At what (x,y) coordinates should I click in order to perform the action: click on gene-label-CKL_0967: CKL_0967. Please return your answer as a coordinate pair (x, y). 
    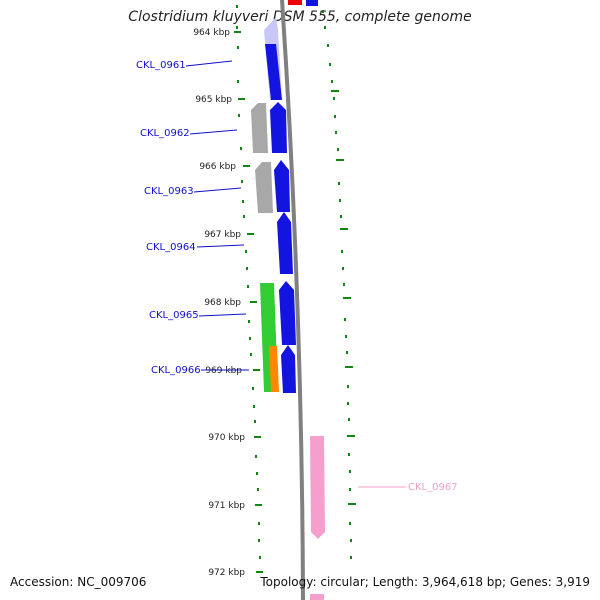
    Looking at the image, I should click on (433, 487).